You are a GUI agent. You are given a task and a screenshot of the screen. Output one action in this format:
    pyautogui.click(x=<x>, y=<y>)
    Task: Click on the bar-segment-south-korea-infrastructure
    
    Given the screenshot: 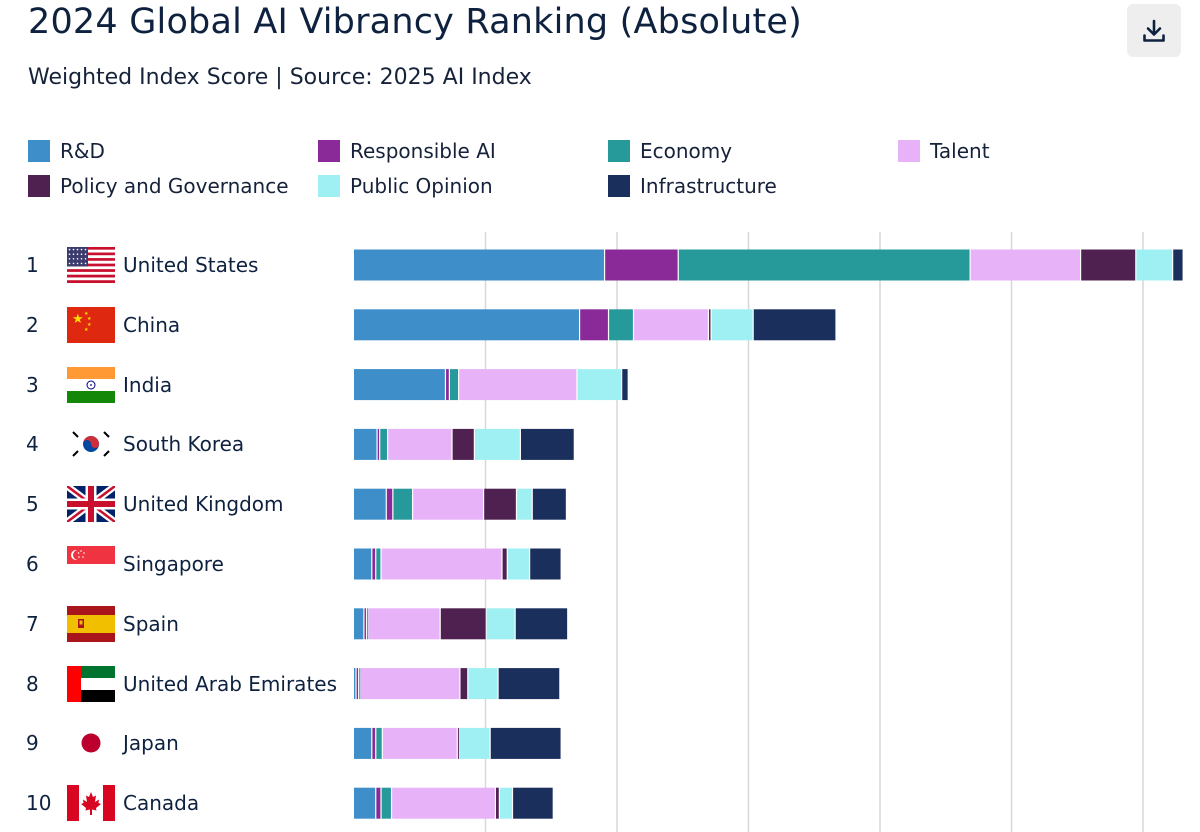 What is the action you would take?
    pyautogui.click(x=547, y=444)
    